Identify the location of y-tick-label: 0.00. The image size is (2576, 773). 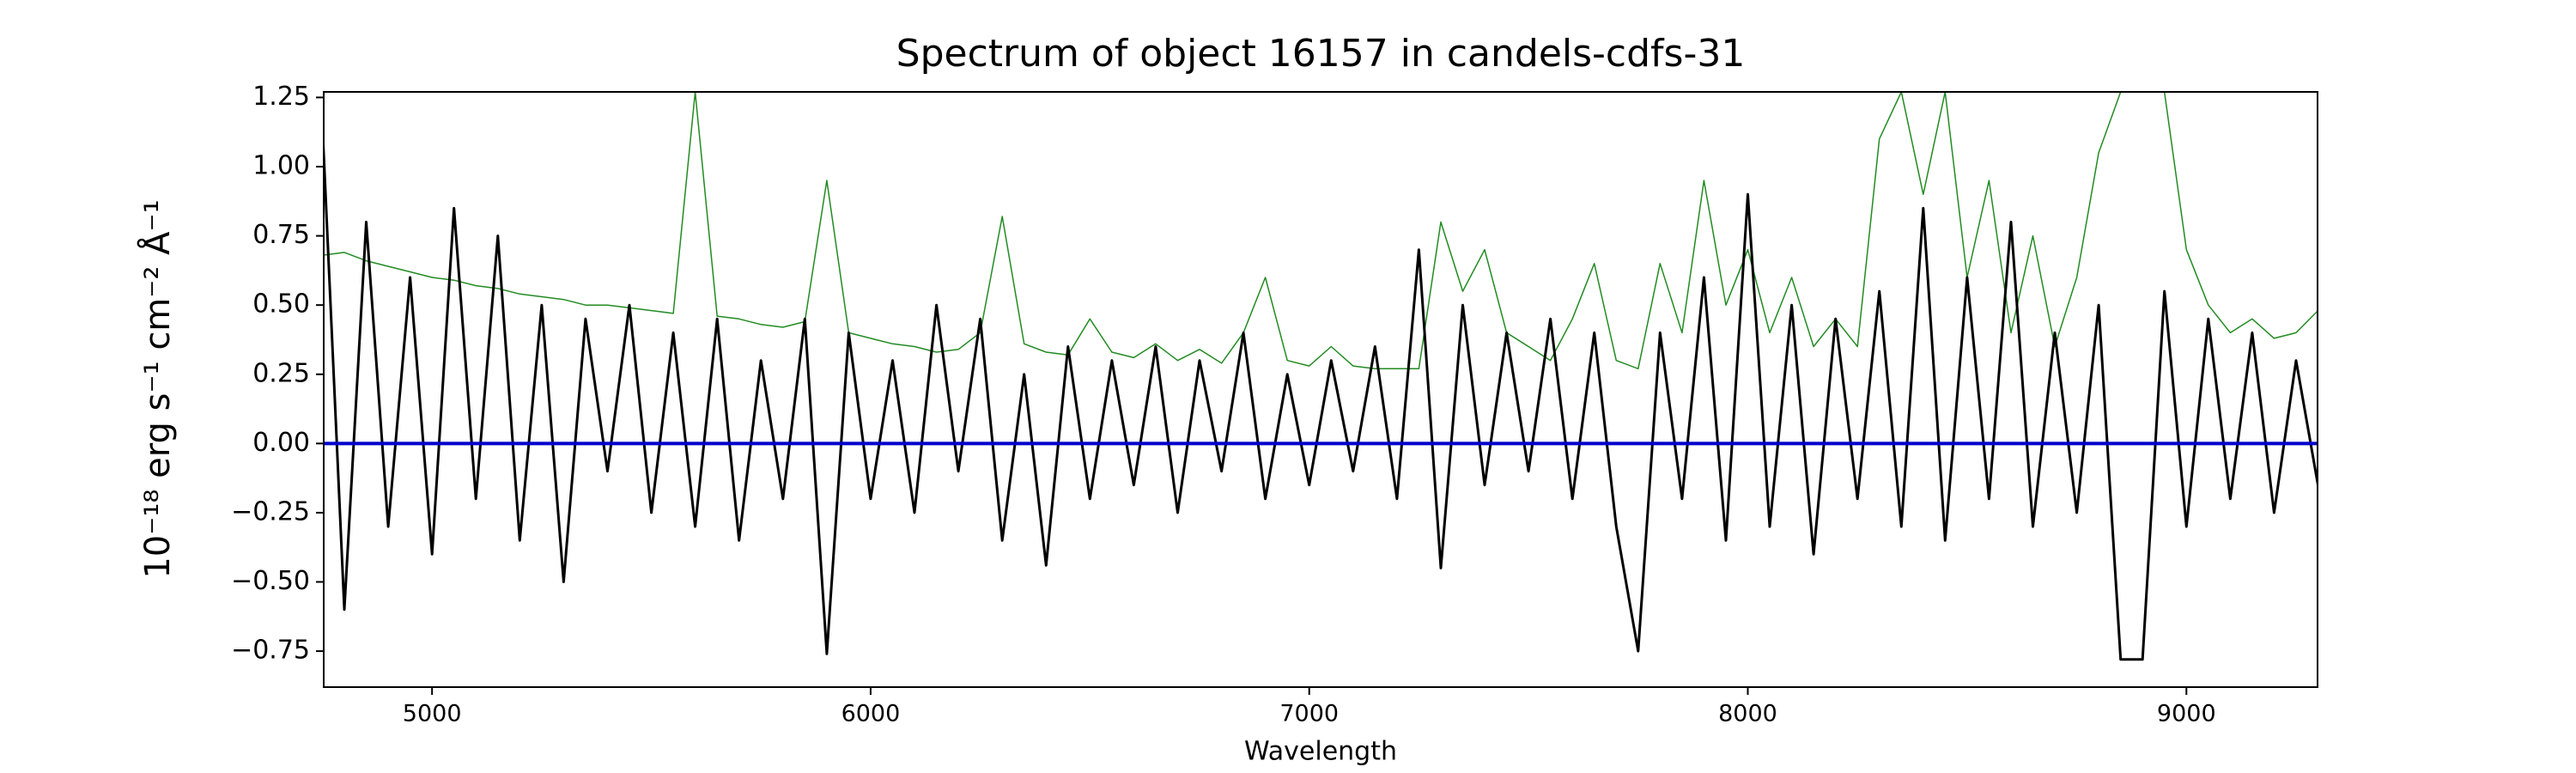
(281, 443).